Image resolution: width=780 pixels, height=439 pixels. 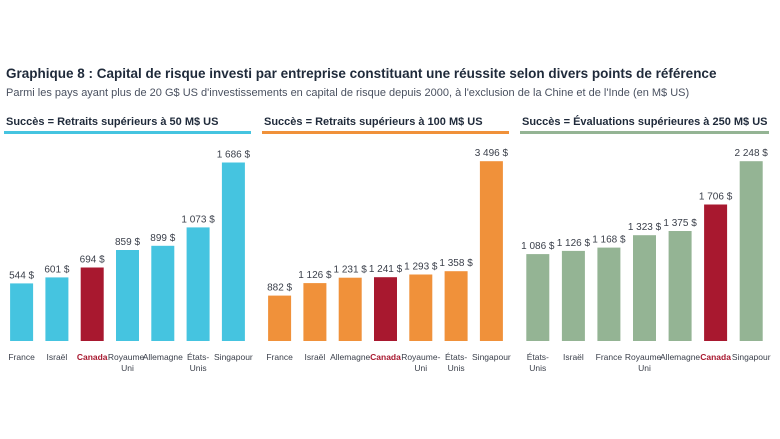 What do you see at coordinates (233, 357) in the screenshot?
I see `category-label-0-6-0: Singapour` at bounding box center [233, 357].